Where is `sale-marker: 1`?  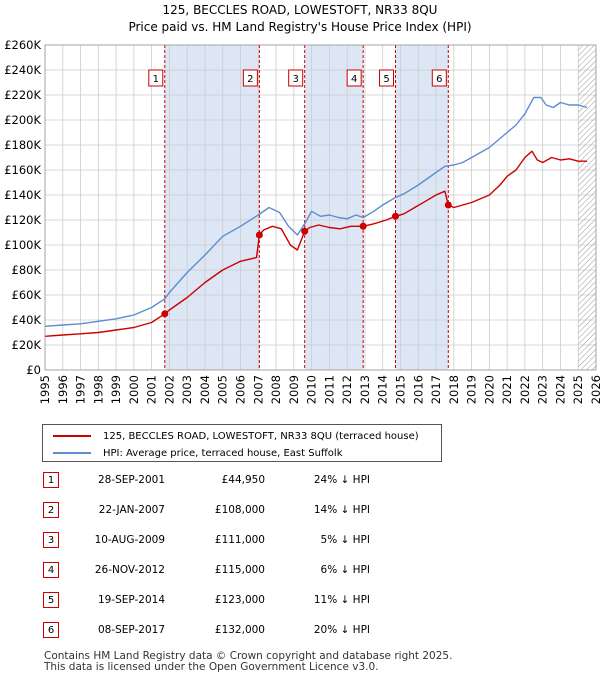 sale-marker: 1 is located at coordinates (156, 78).